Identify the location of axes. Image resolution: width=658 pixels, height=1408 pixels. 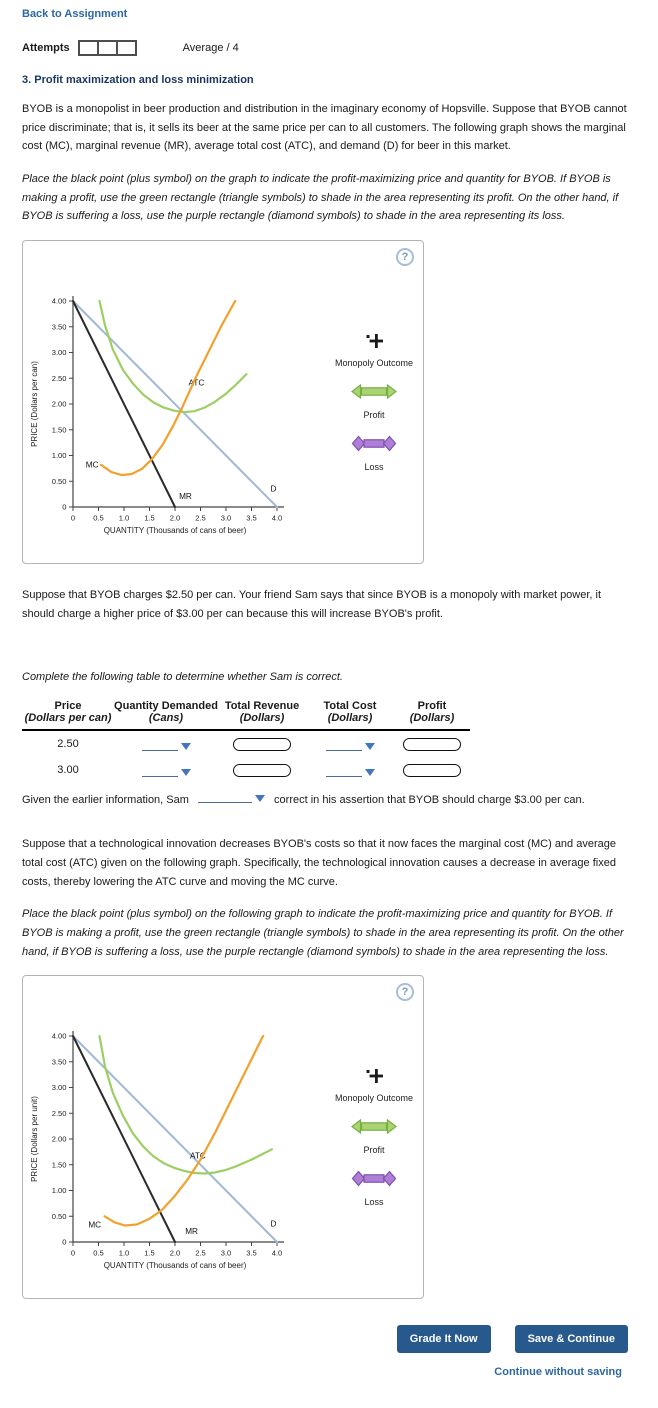
(178, 402).